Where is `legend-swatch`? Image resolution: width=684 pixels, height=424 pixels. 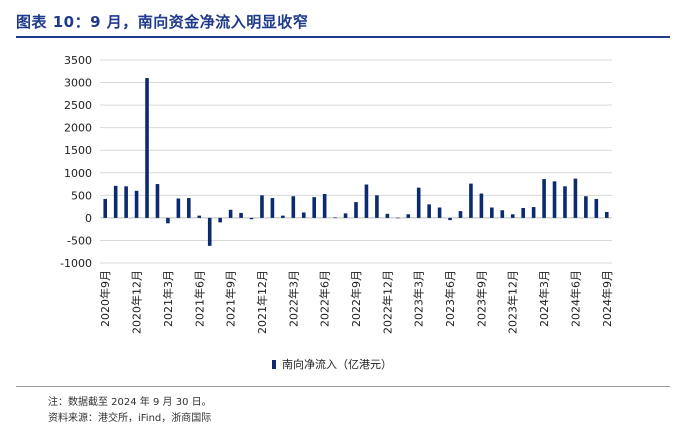
legend-swatch is located at coordinates (274, 364).